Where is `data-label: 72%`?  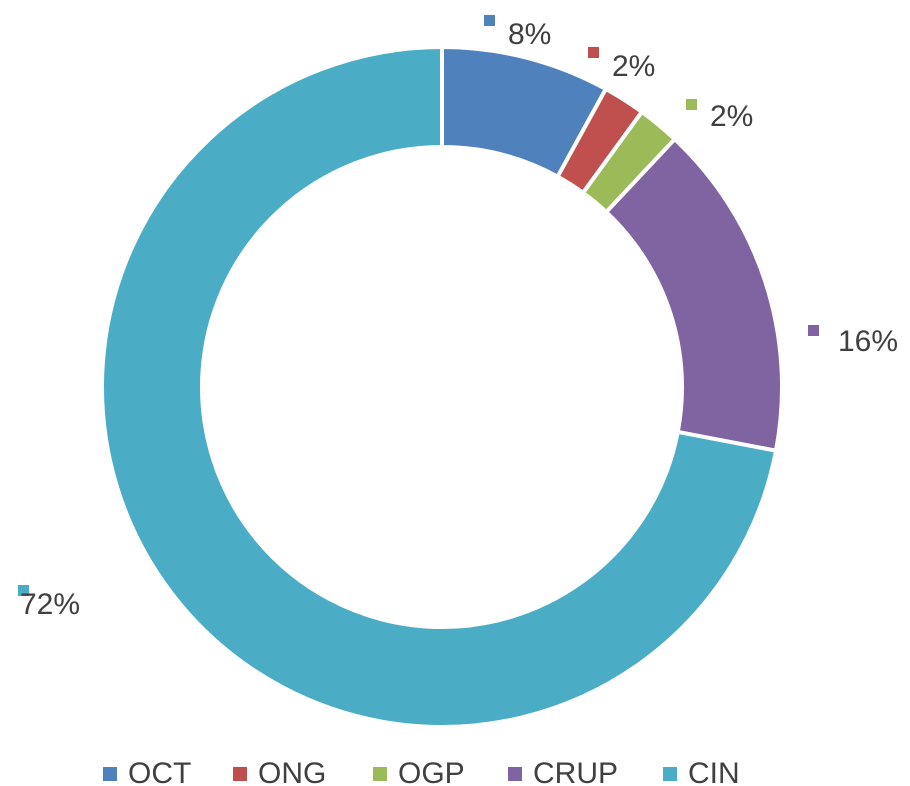
data-label: 72% is located at coordinates (50, 604).